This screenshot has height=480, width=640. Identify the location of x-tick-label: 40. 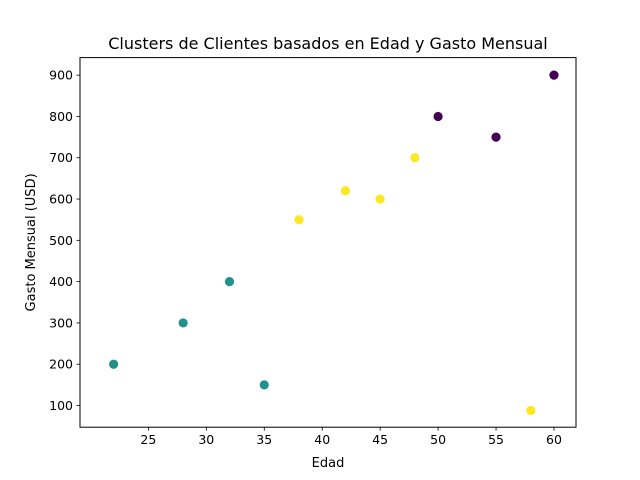
(322, 439).